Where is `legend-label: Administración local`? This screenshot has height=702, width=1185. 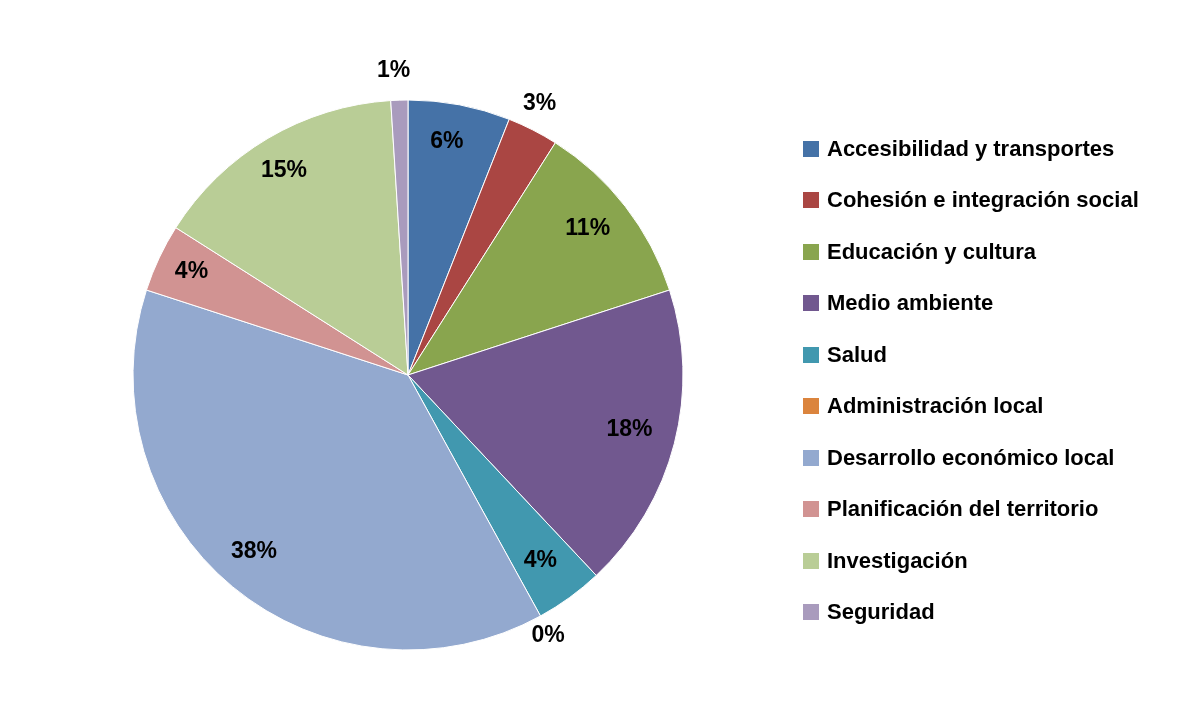
legend-label: Administración local is located at coordinates (935, 406).